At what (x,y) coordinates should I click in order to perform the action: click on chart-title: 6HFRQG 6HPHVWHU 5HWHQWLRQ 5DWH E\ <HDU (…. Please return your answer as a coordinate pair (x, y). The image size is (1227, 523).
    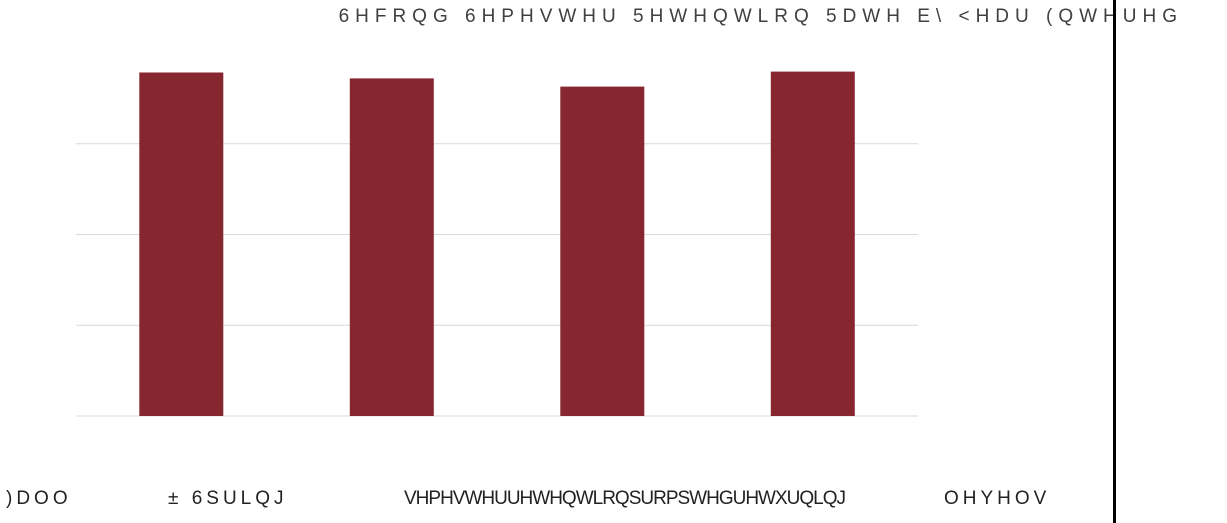
    Looking at the image, I should click on (760, 16).